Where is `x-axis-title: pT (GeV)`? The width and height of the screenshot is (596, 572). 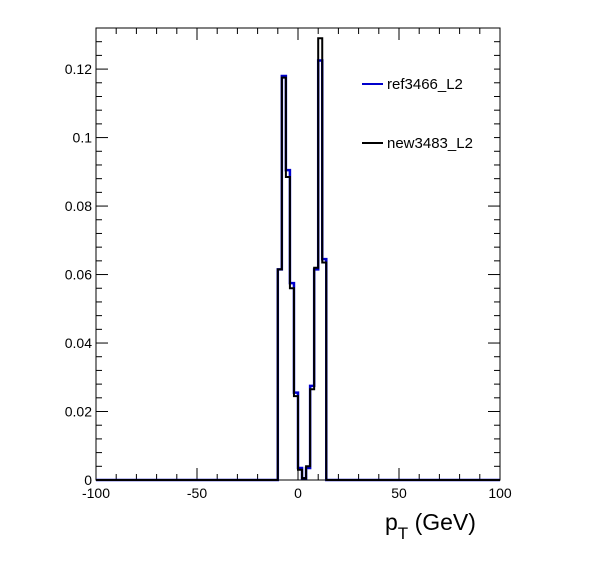
x-axis-title: pT (GeV) is located at coordinates (430, 526).